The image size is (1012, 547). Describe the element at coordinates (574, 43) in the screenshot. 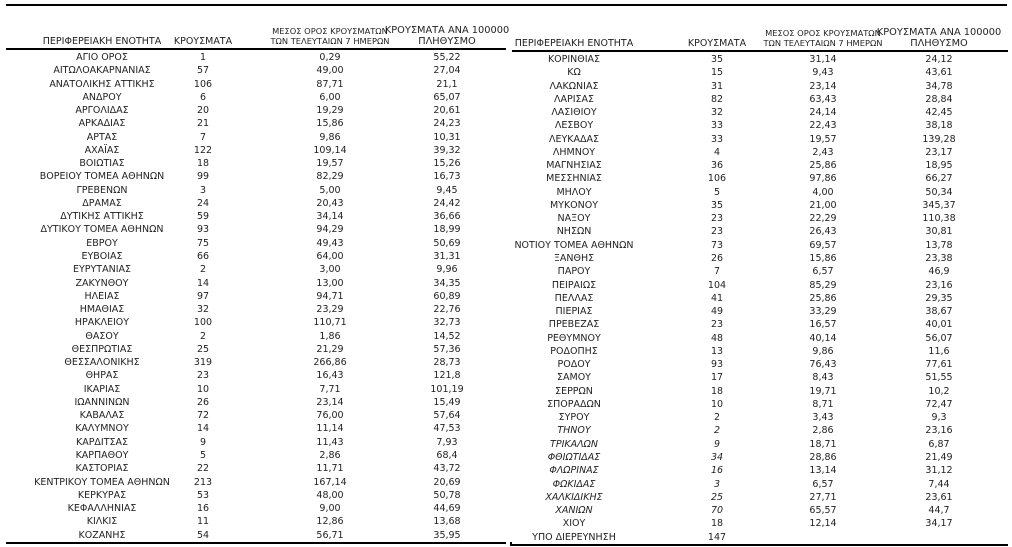

I see `column-header-region: ΠΕΡΙΦΕΡΕΙΑΚΗ ΕΝΟΤΗΤΑ` at that location.